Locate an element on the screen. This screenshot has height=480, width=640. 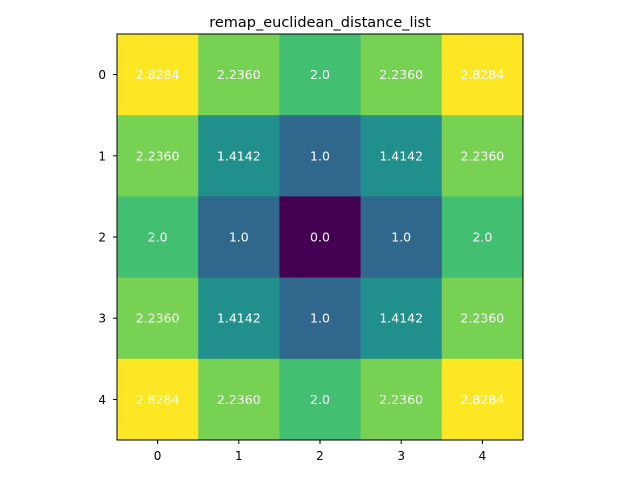
cell-label-r4-c1: 2.2360 is located at coordinates (239, 399).